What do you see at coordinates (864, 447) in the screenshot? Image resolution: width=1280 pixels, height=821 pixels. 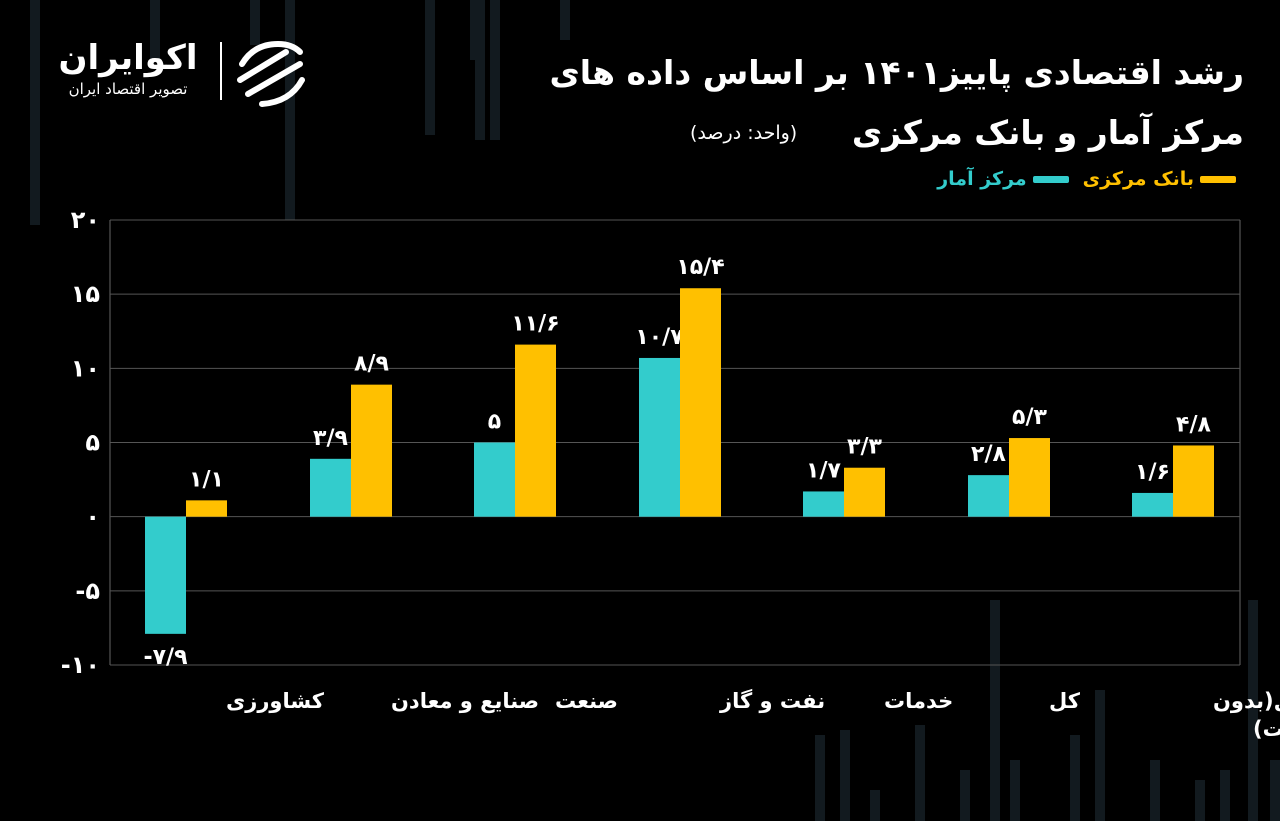 I see `data-label: ۳/۳` at bounding box center [864, 447].